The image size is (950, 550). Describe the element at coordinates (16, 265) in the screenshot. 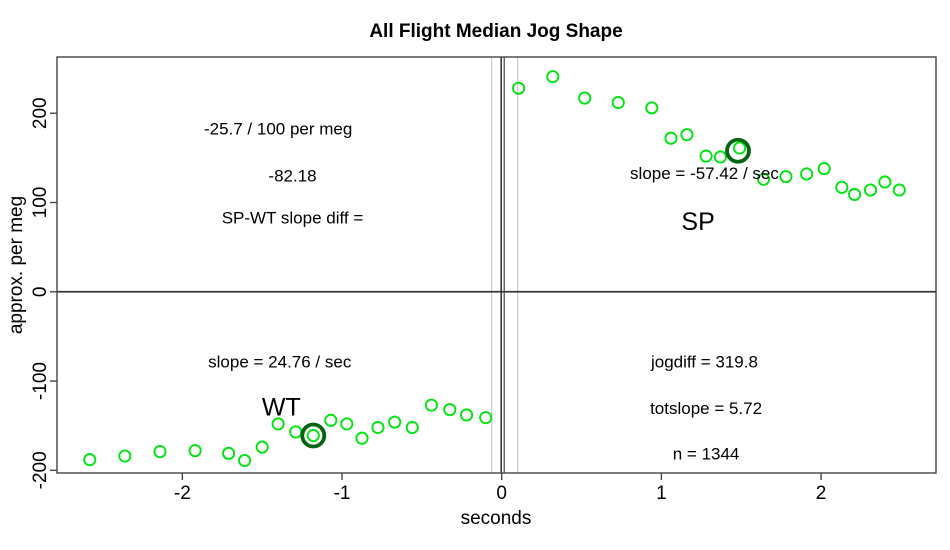

I see `y-axis-label: approx. per meg` at that location.